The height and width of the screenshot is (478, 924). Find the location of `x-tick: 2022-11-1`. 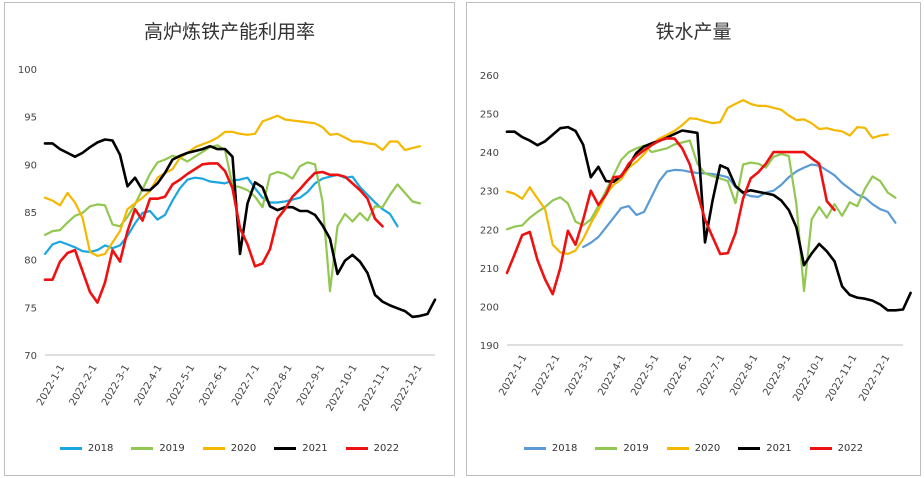

x-tick: 2022-11-1 is located at coordinates (374, 388).